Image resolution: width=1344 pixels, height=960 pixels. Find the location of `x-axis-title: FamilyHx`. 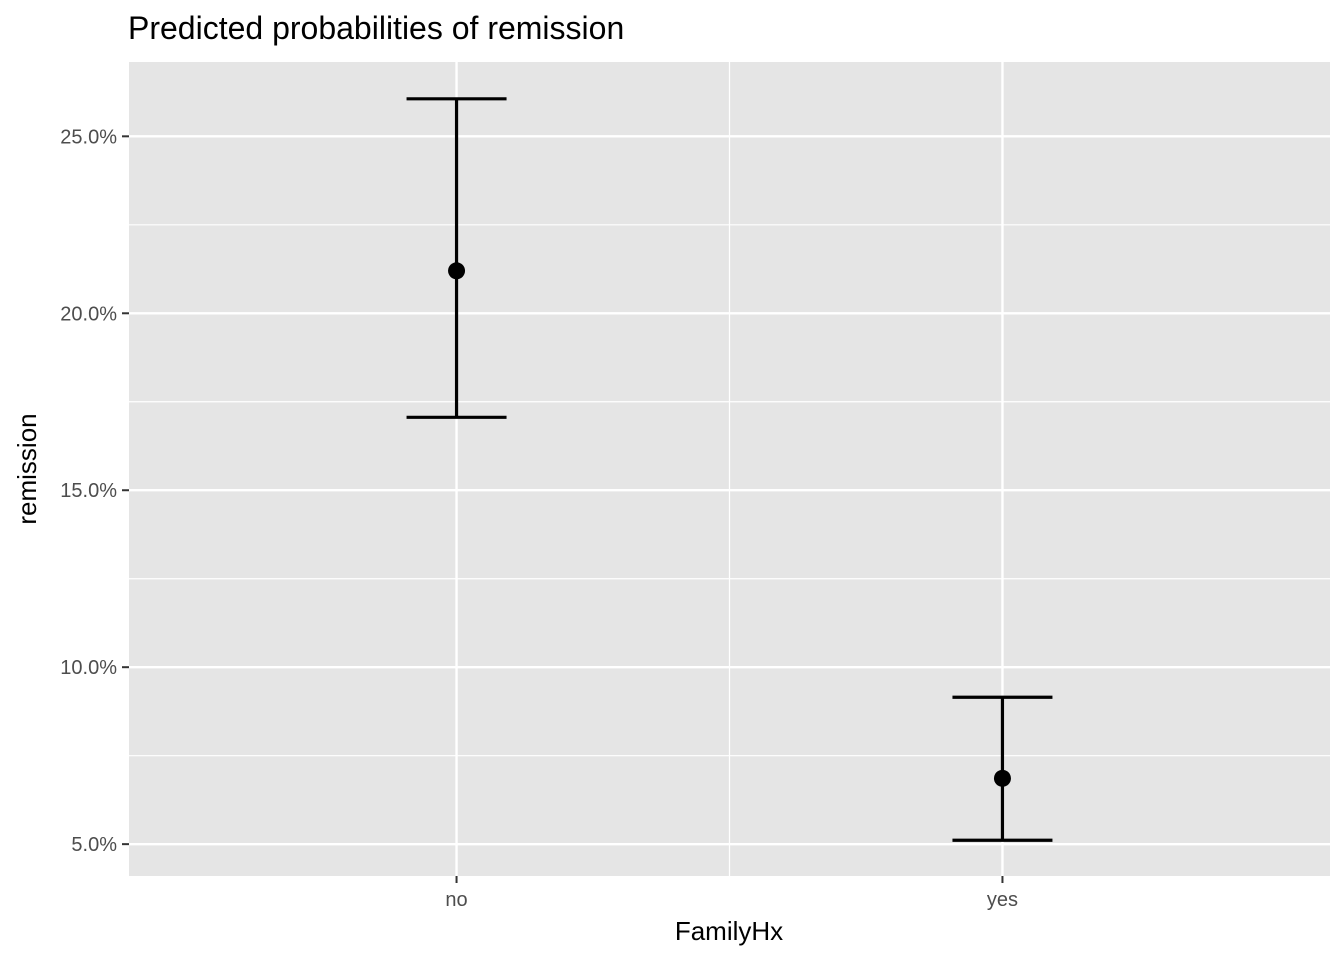

x-axis-title: FamilyHx is located at coordinates (729, 931).